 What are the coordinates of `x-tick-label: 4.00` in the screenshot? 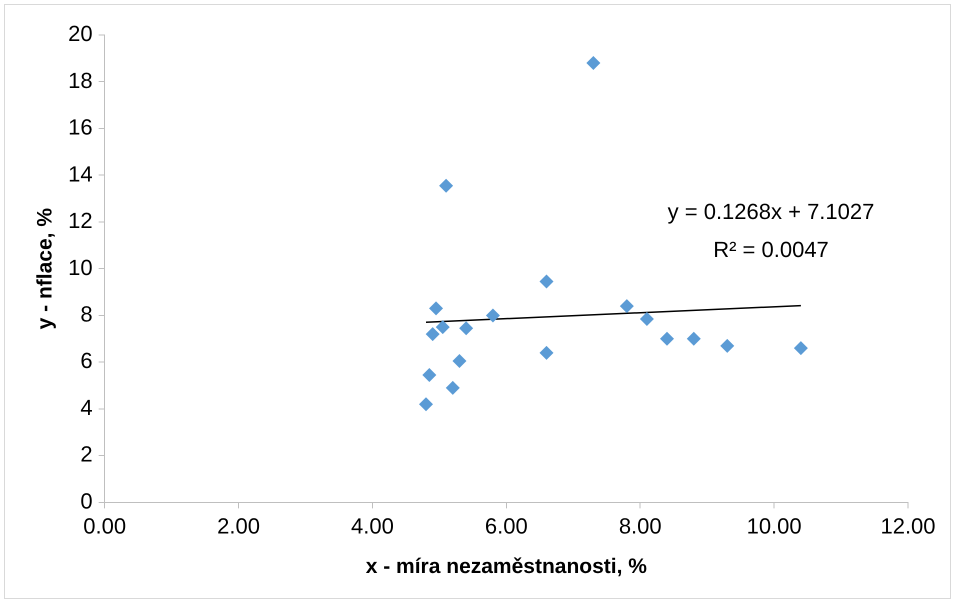 It's located at (372, 526).